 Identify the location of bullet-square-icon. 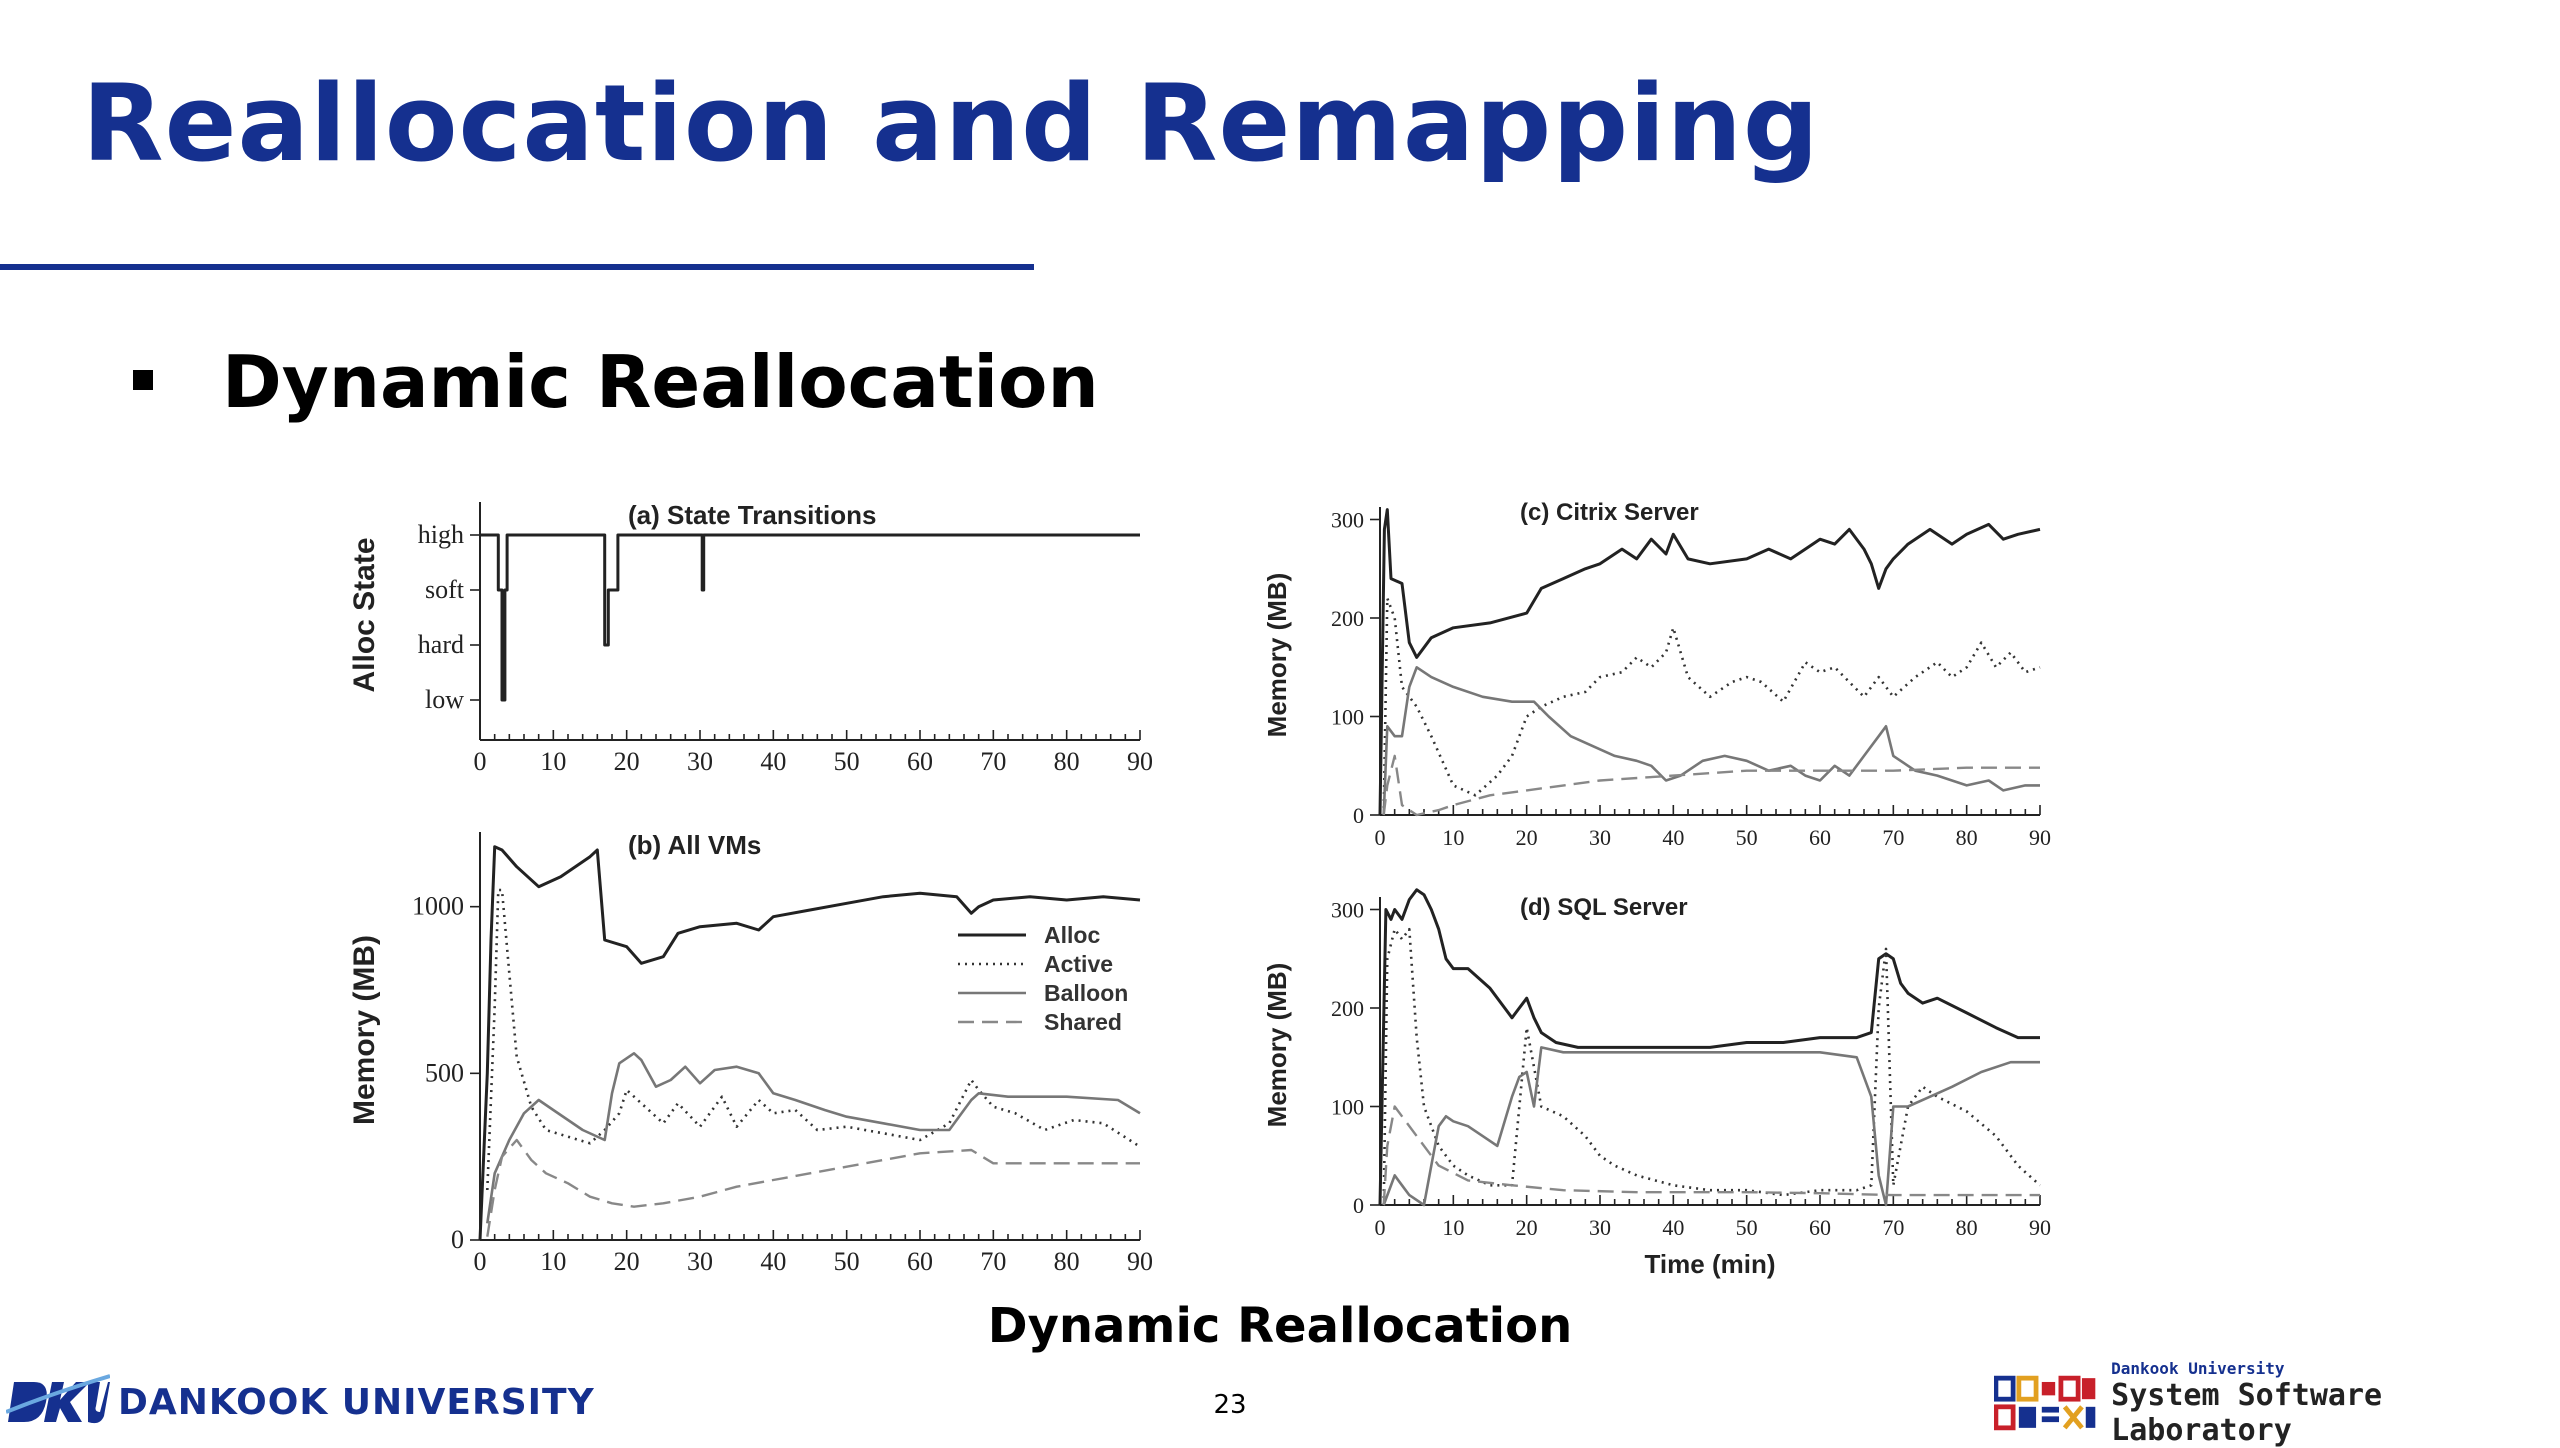
(143, 380).